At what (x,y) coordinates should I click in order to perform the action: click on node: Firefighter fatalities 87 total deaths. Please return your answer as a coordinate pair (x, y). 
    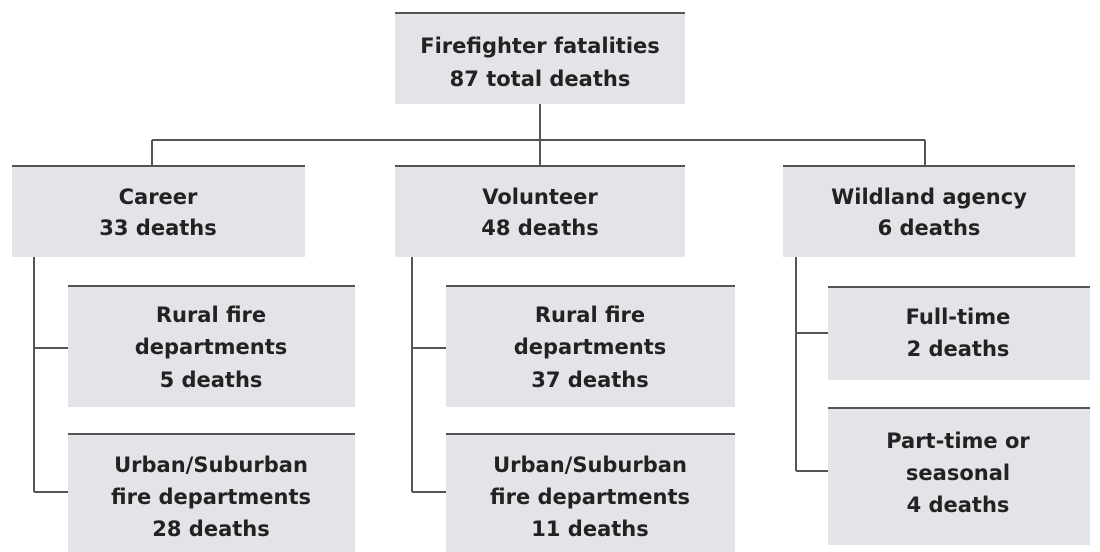
    Looking at the image, I should click on (540, 58).